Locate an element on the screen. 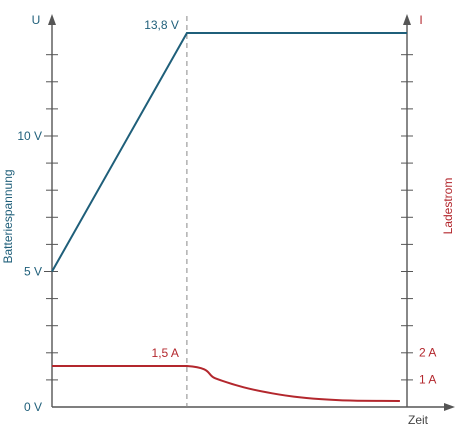 The width and height of the screenshot is (460, 429). right-axis-tick-label: 1 A is located at coordinates (427, 380).